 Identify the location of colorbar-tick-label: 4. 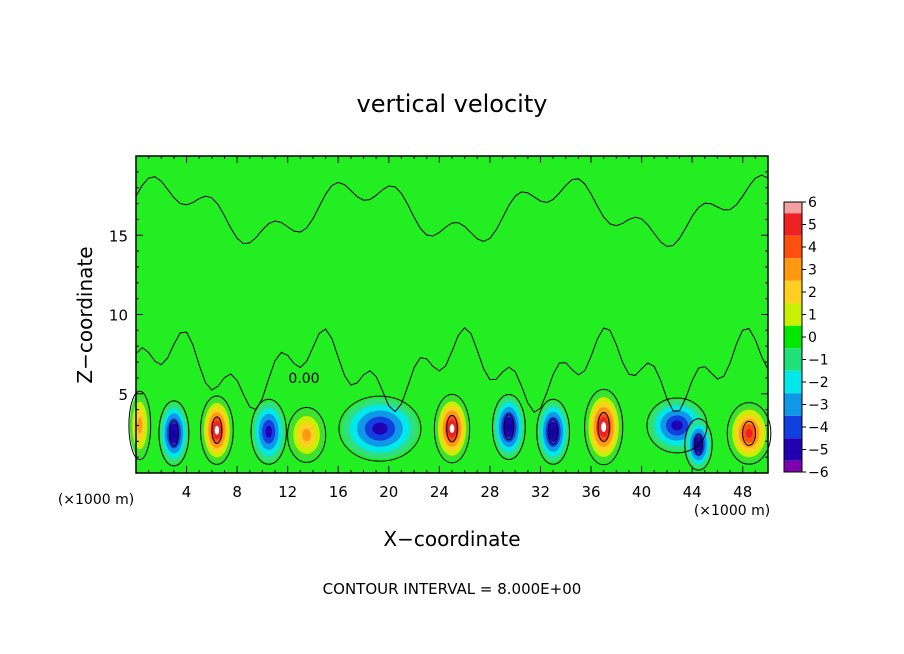
(812, 248).